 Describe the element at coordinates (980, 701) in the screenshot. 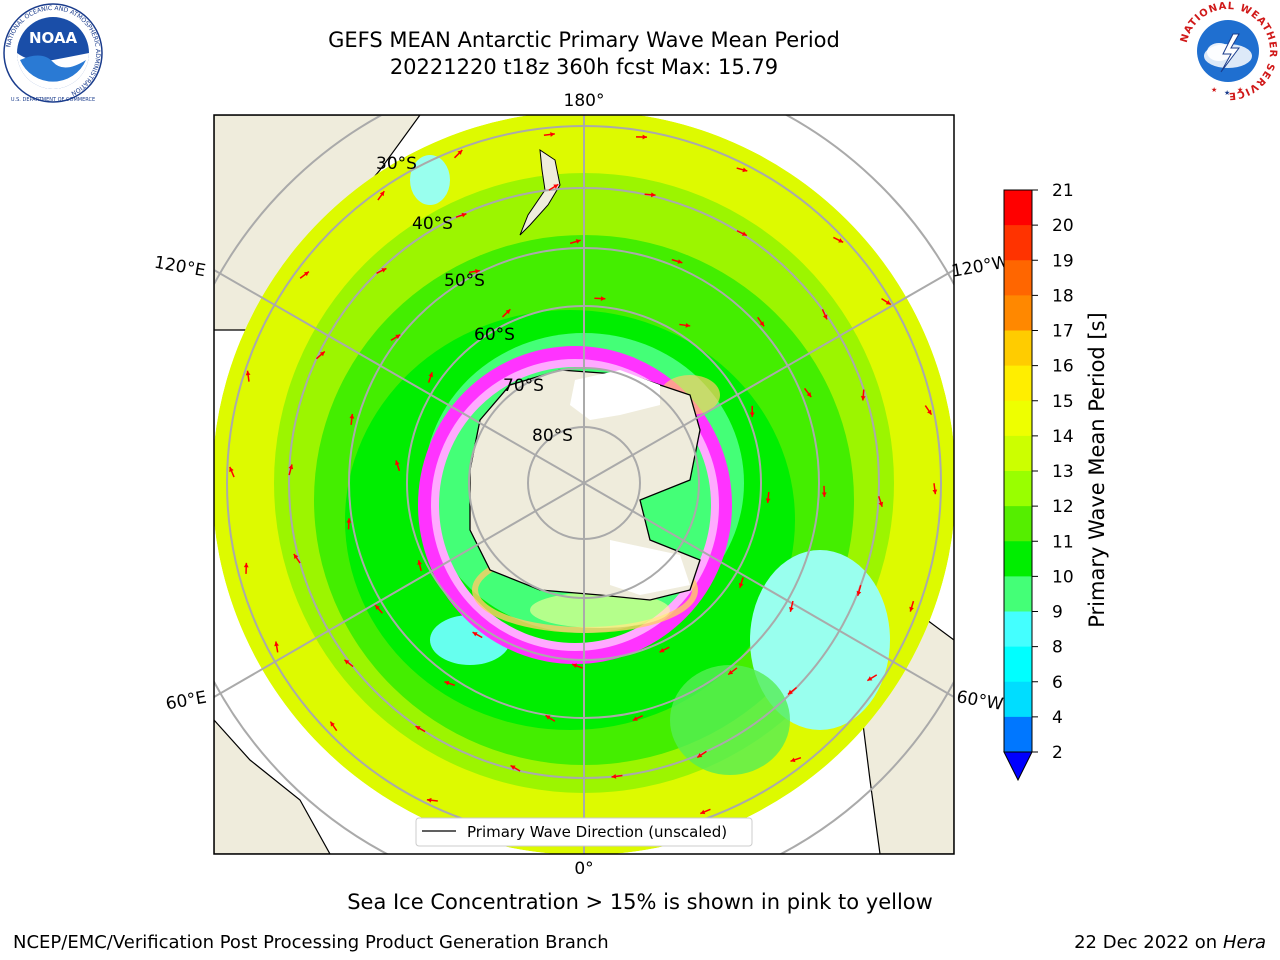

I see `lon-label-60w: 60°W` at that location.